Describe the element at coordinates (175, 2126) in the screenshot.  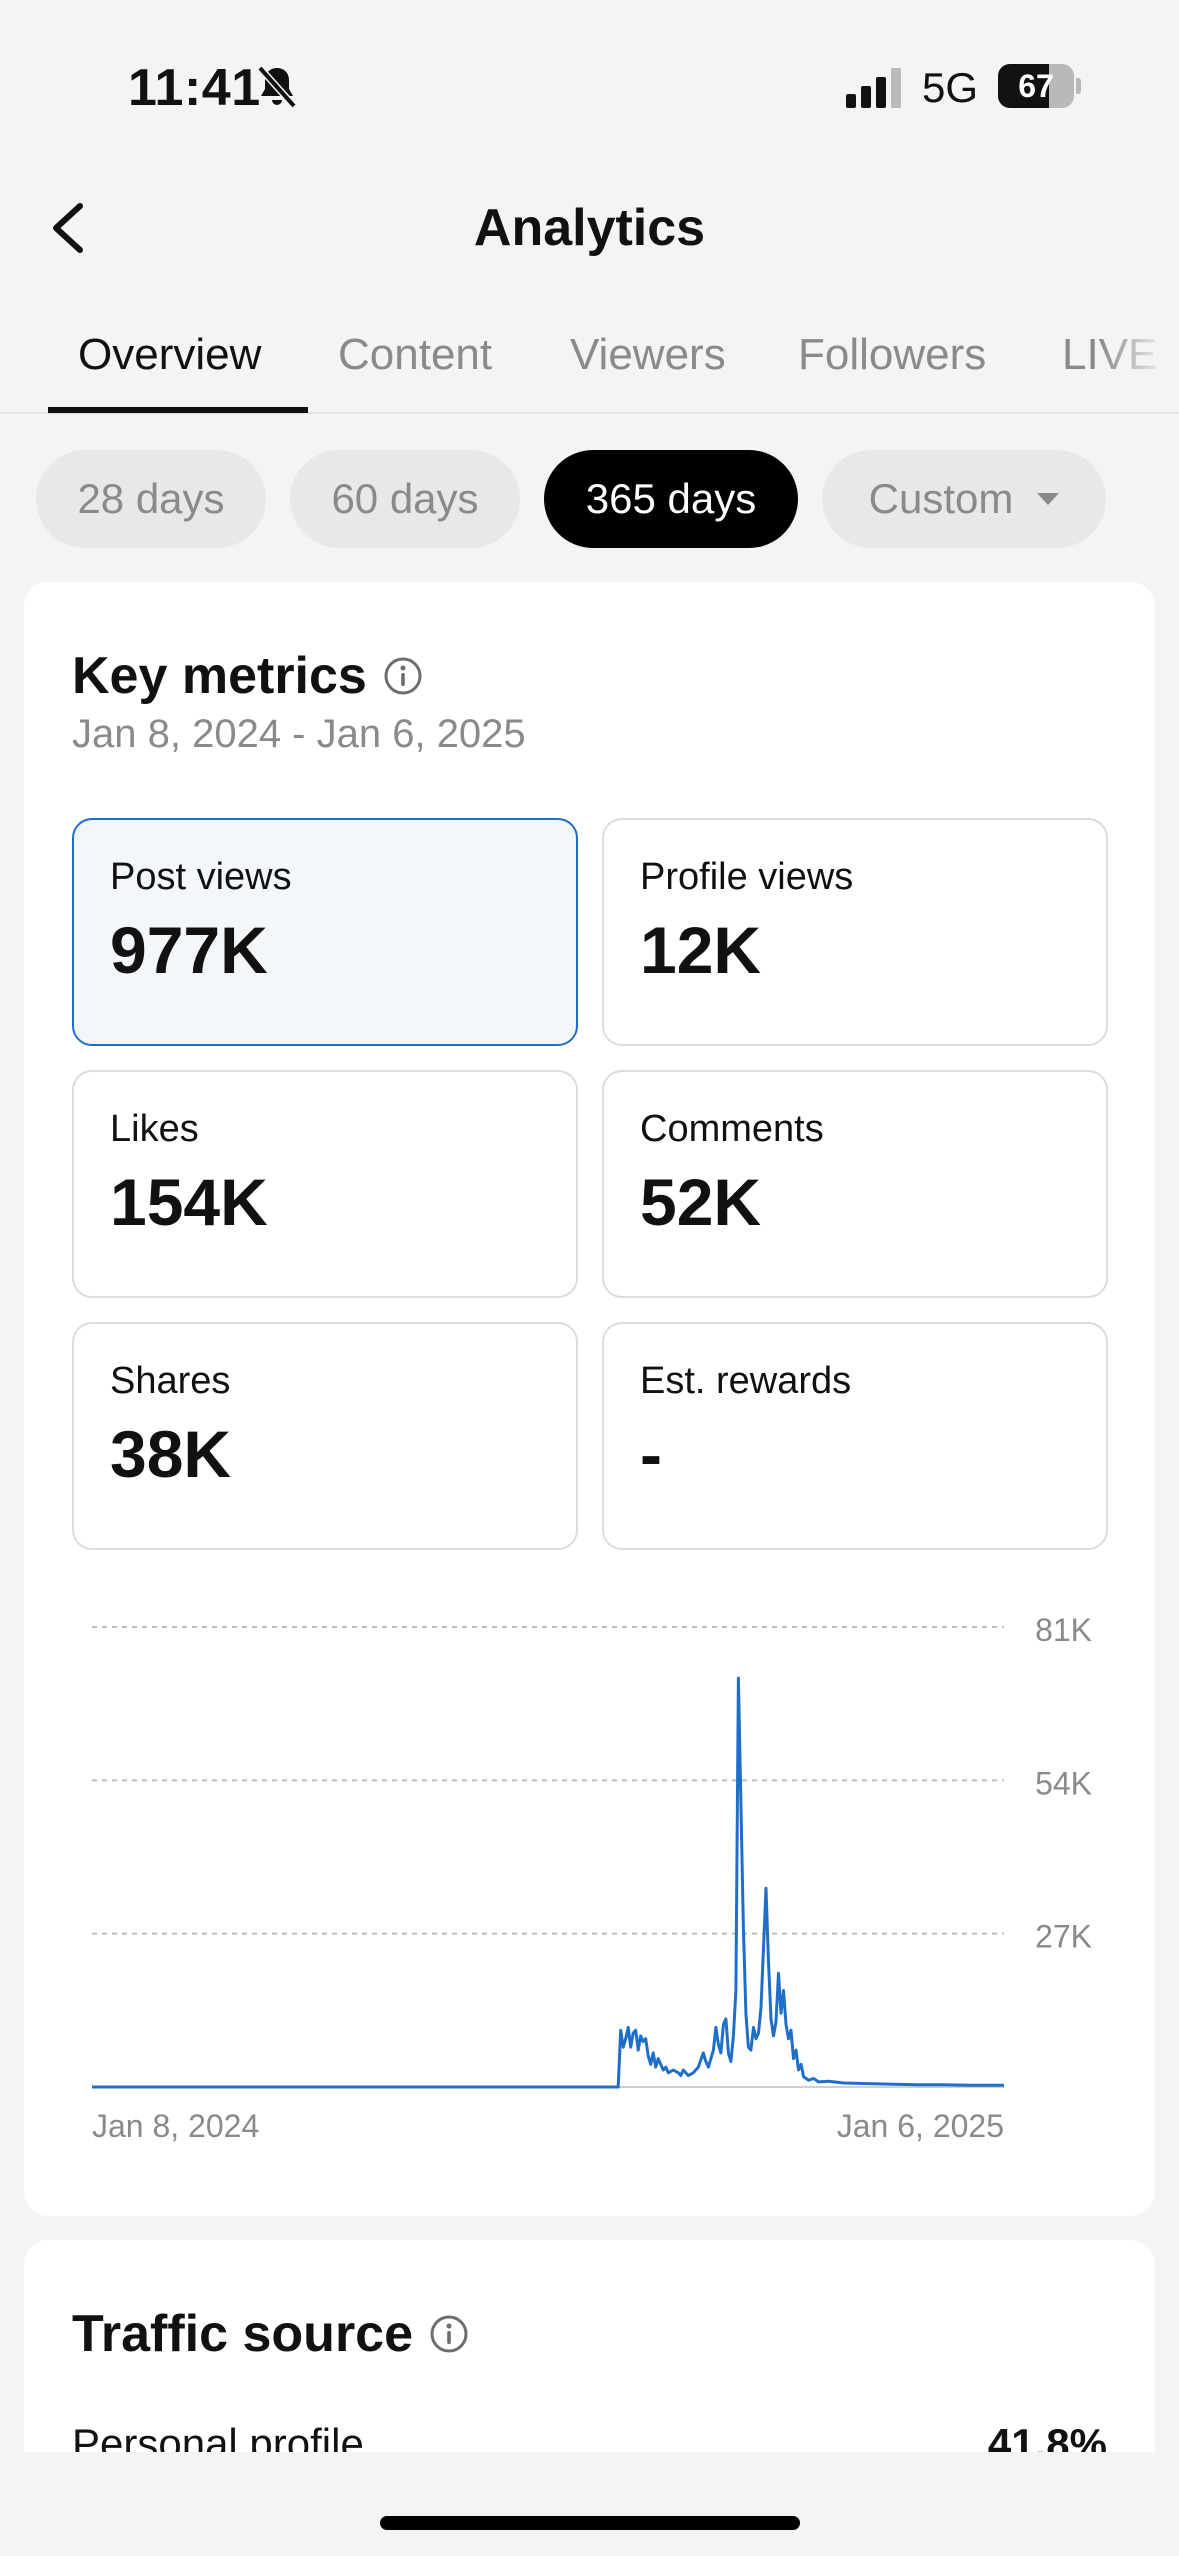
I see `x-tick-label-start: Jan 8, 2024` at that location.